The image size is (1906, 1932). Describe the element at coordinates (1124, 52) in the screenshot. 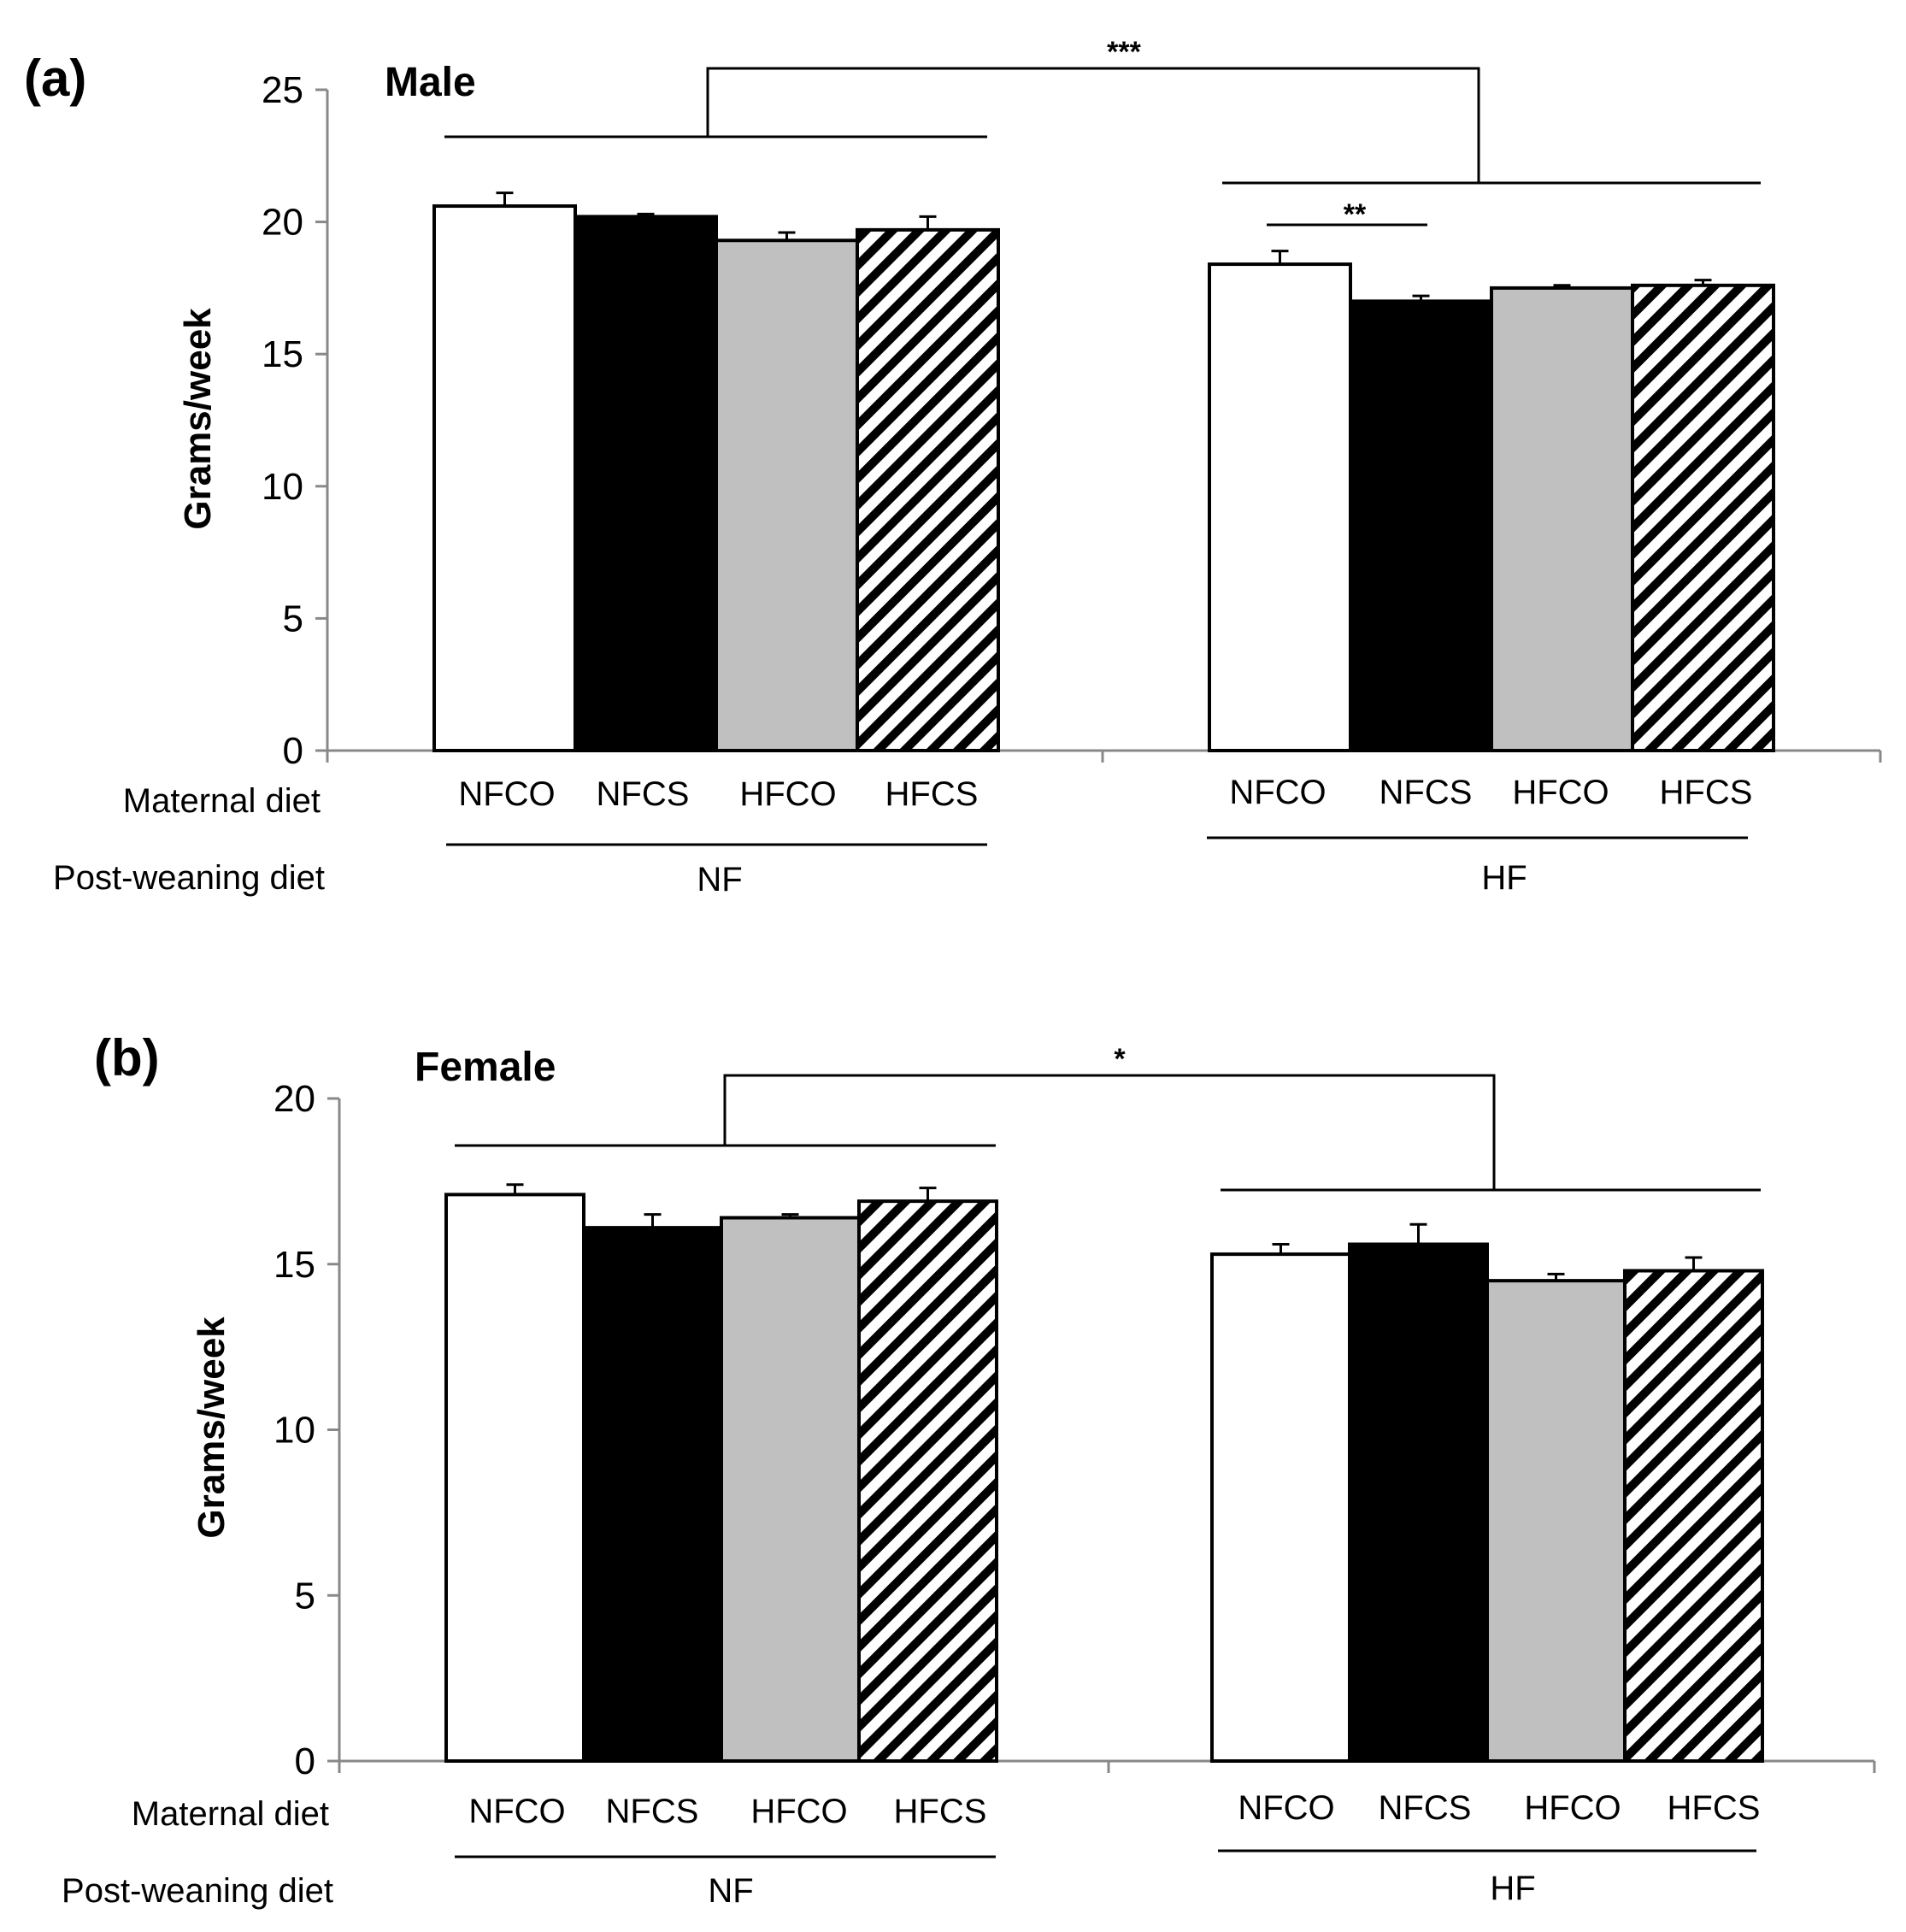

I see `significance-label: ***` at that location.